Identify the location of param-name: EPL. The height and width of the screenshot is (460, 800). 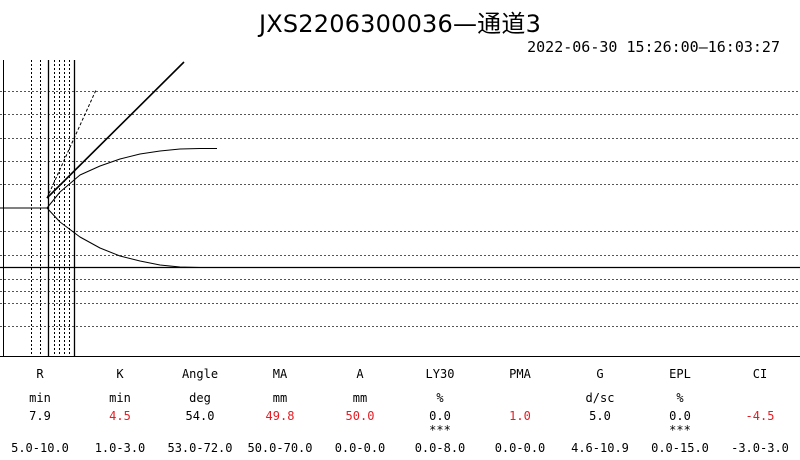
(680, 374).